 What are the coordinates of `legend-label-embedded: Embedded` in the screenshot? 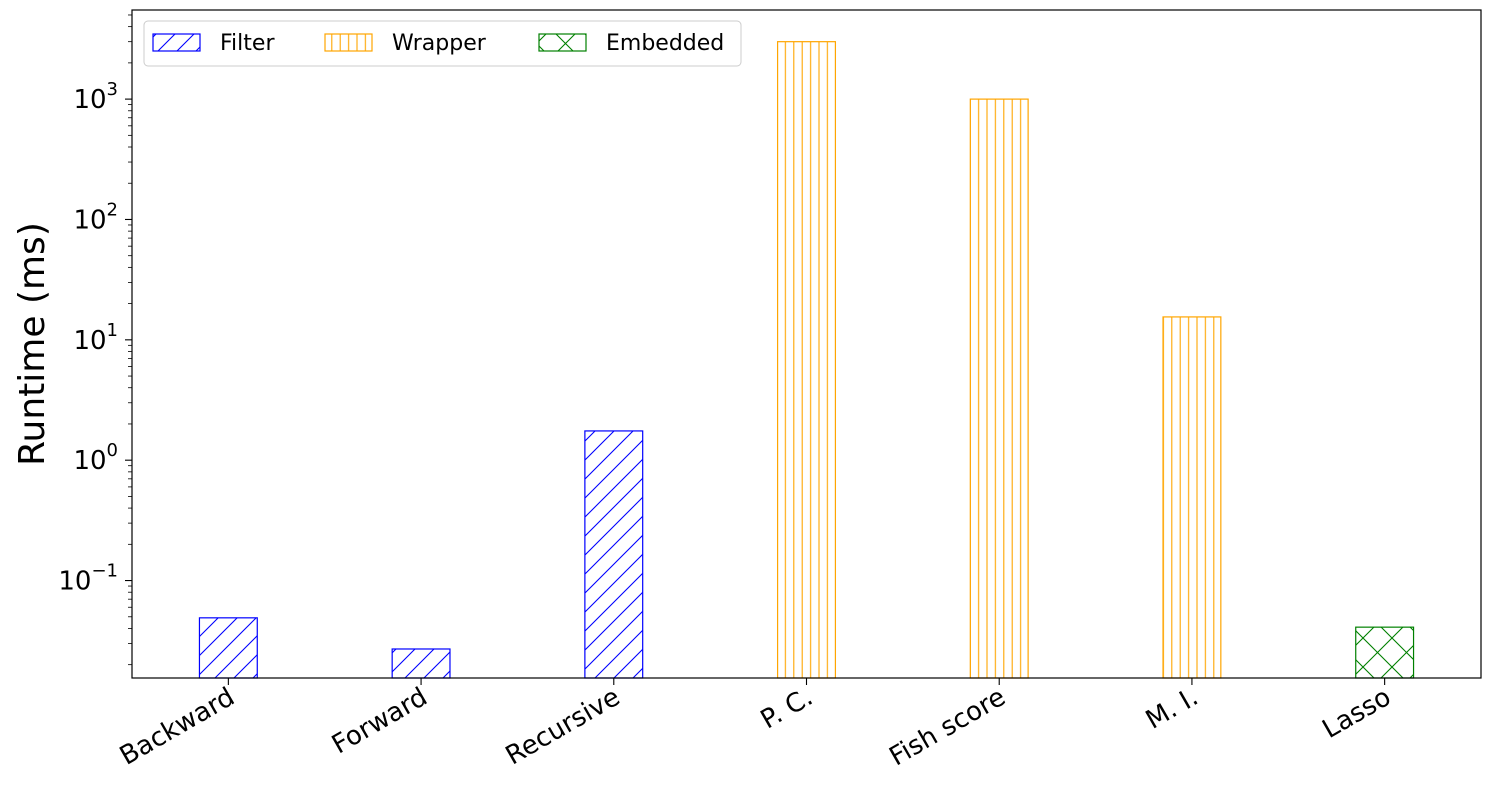 It's located at (665, 43).